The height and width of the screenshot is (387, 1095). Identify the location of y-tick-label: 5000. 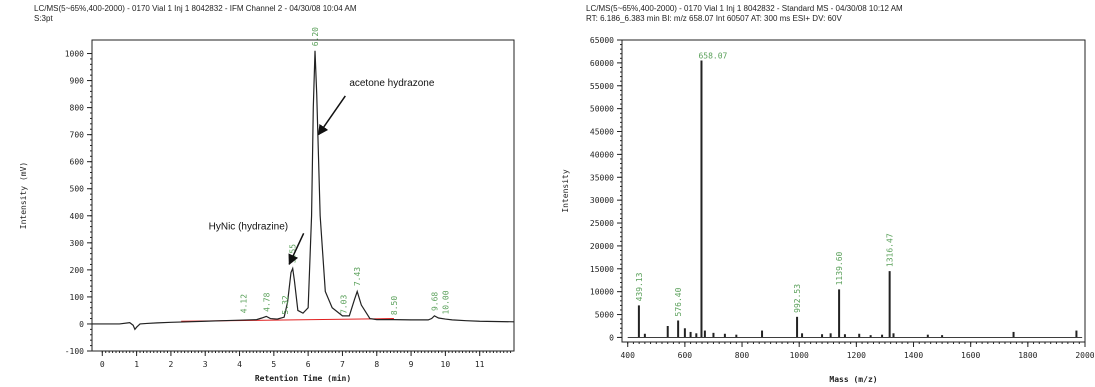
(604, 315).